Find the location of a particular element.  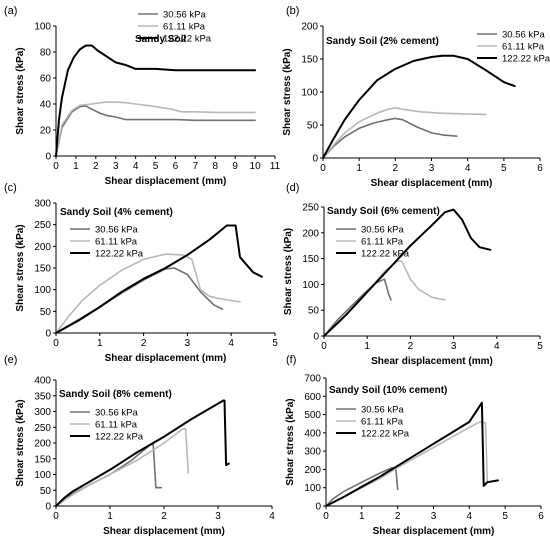

y-tick-label: 80 is located at coordinates (46, 53).